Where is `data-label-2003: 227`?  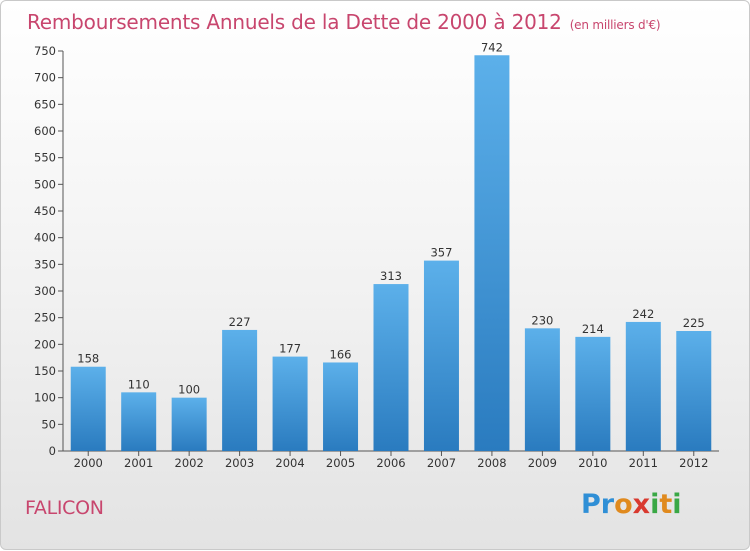 data-label-2003: 227 is located at coordinates (240, 322).